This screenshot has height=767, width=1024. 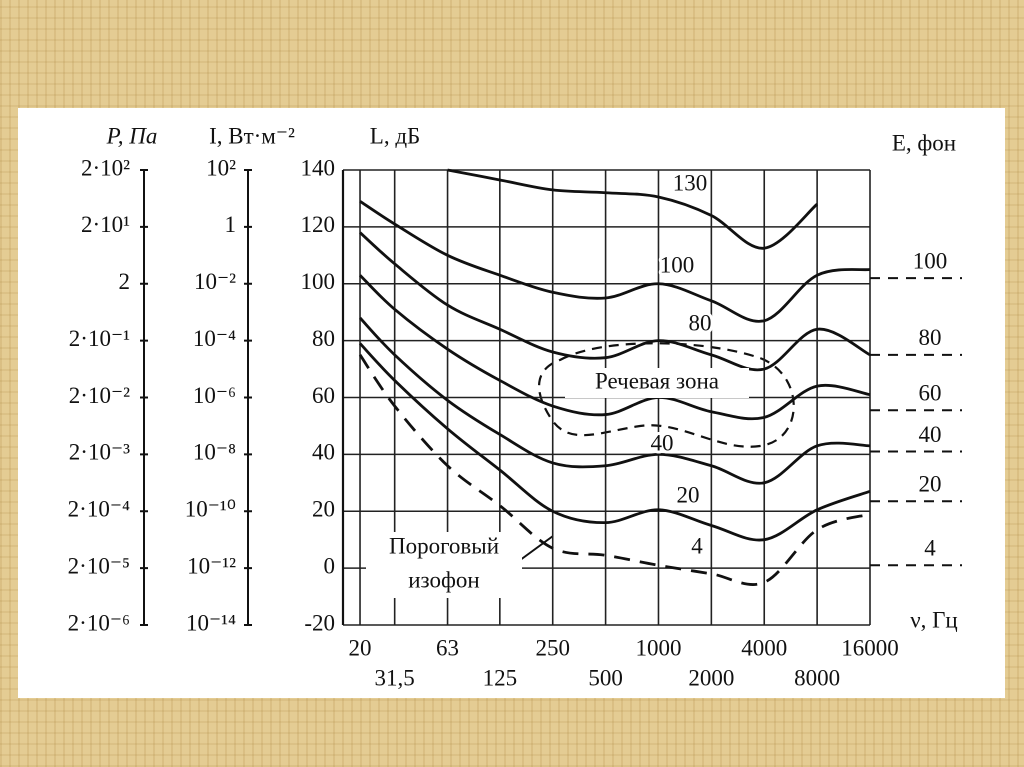 I want to click on threshold-label: изофон, so click(x=443, y=579).